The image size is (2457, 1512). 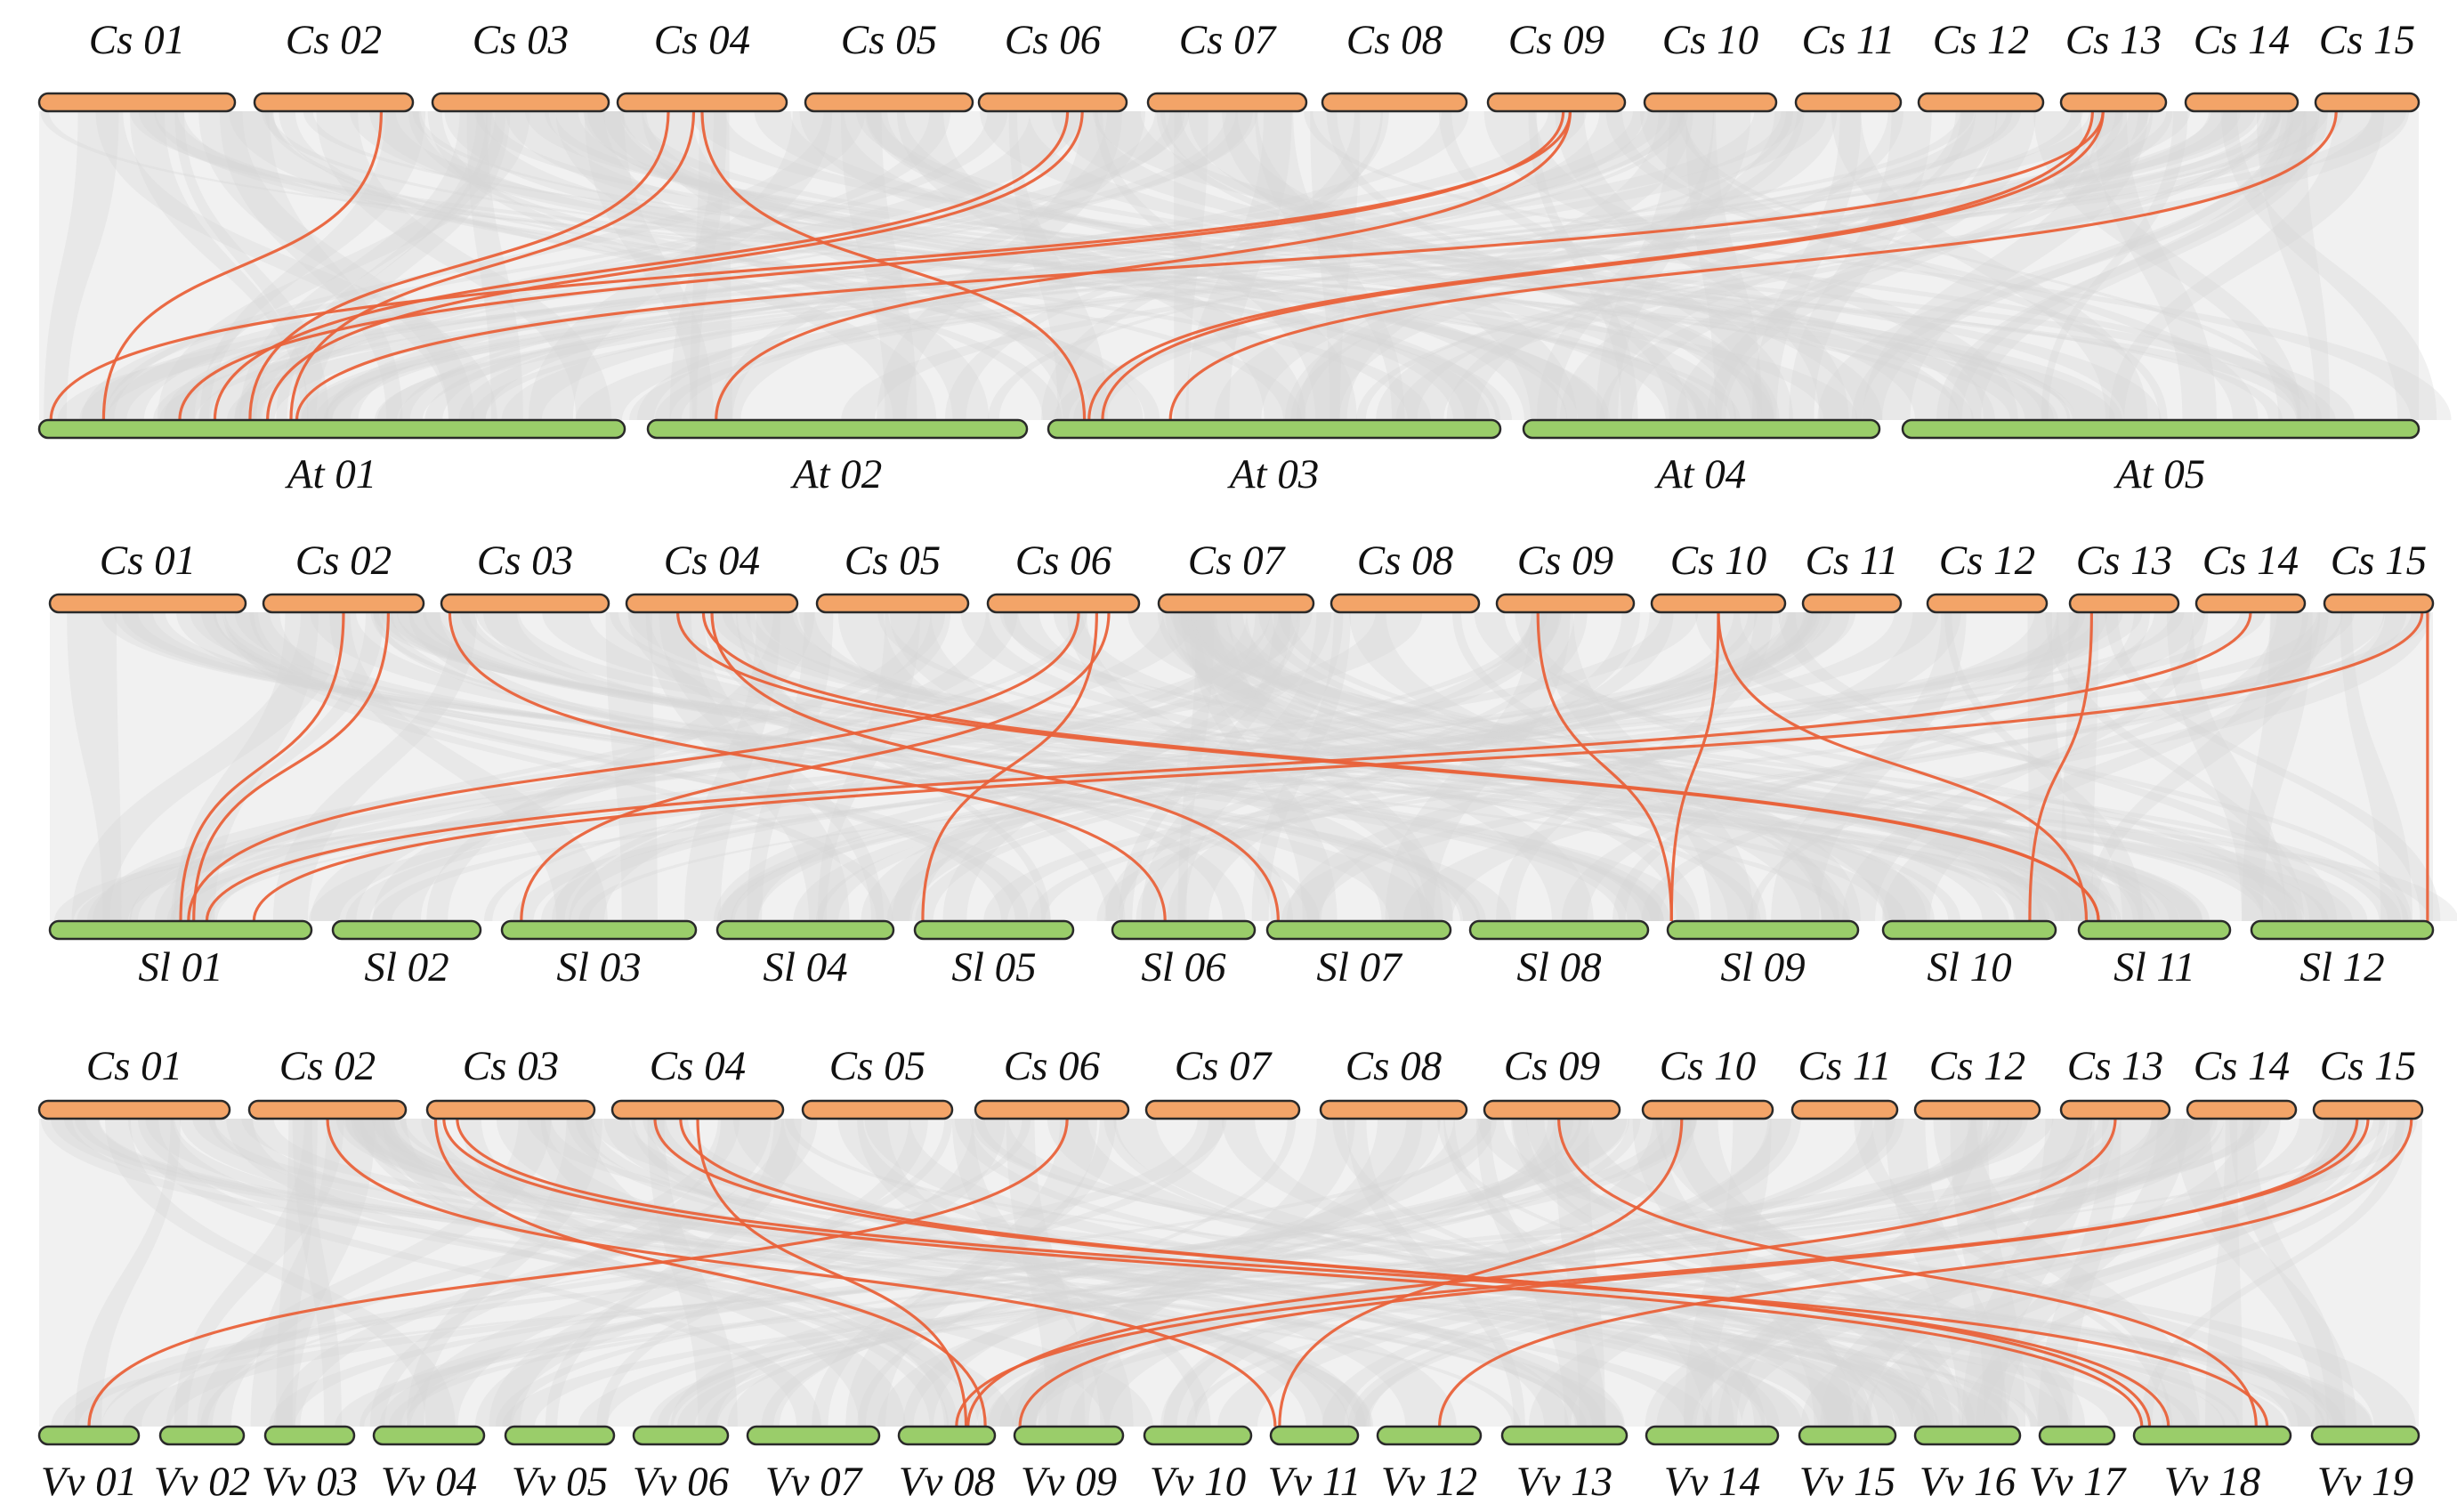 What do you see at coordinates (1360, 967) in the screenshot?
I see `bottom-chromosome-label: Sl 07` at bounding box center [1360, 967].